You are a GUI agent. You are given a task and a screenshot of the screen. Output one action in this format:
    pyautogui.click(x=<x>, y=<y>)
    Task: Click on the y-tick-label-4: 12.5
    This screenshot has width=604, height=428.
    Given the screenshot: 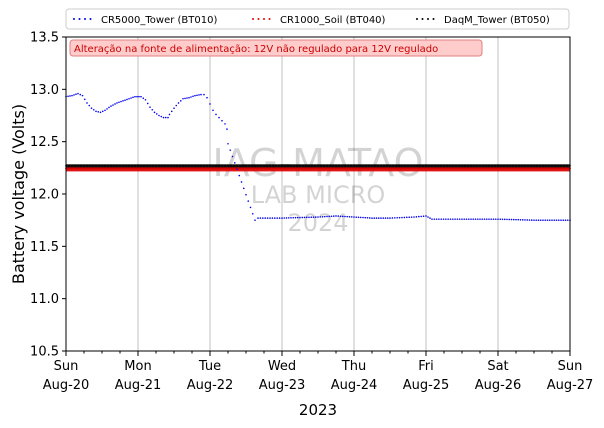 What is the action you would take?
    pyautogui.click(x=44, y=142)
    